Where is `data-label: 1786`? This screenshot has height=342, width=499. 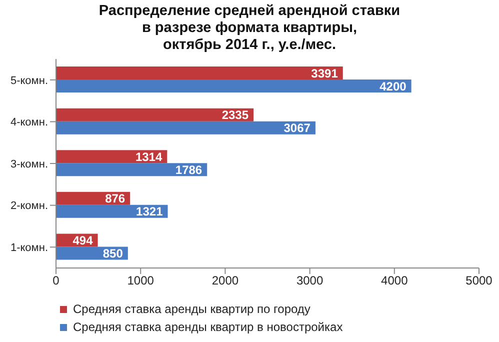 data-label: 1786 is located at coordinates (188, 169).